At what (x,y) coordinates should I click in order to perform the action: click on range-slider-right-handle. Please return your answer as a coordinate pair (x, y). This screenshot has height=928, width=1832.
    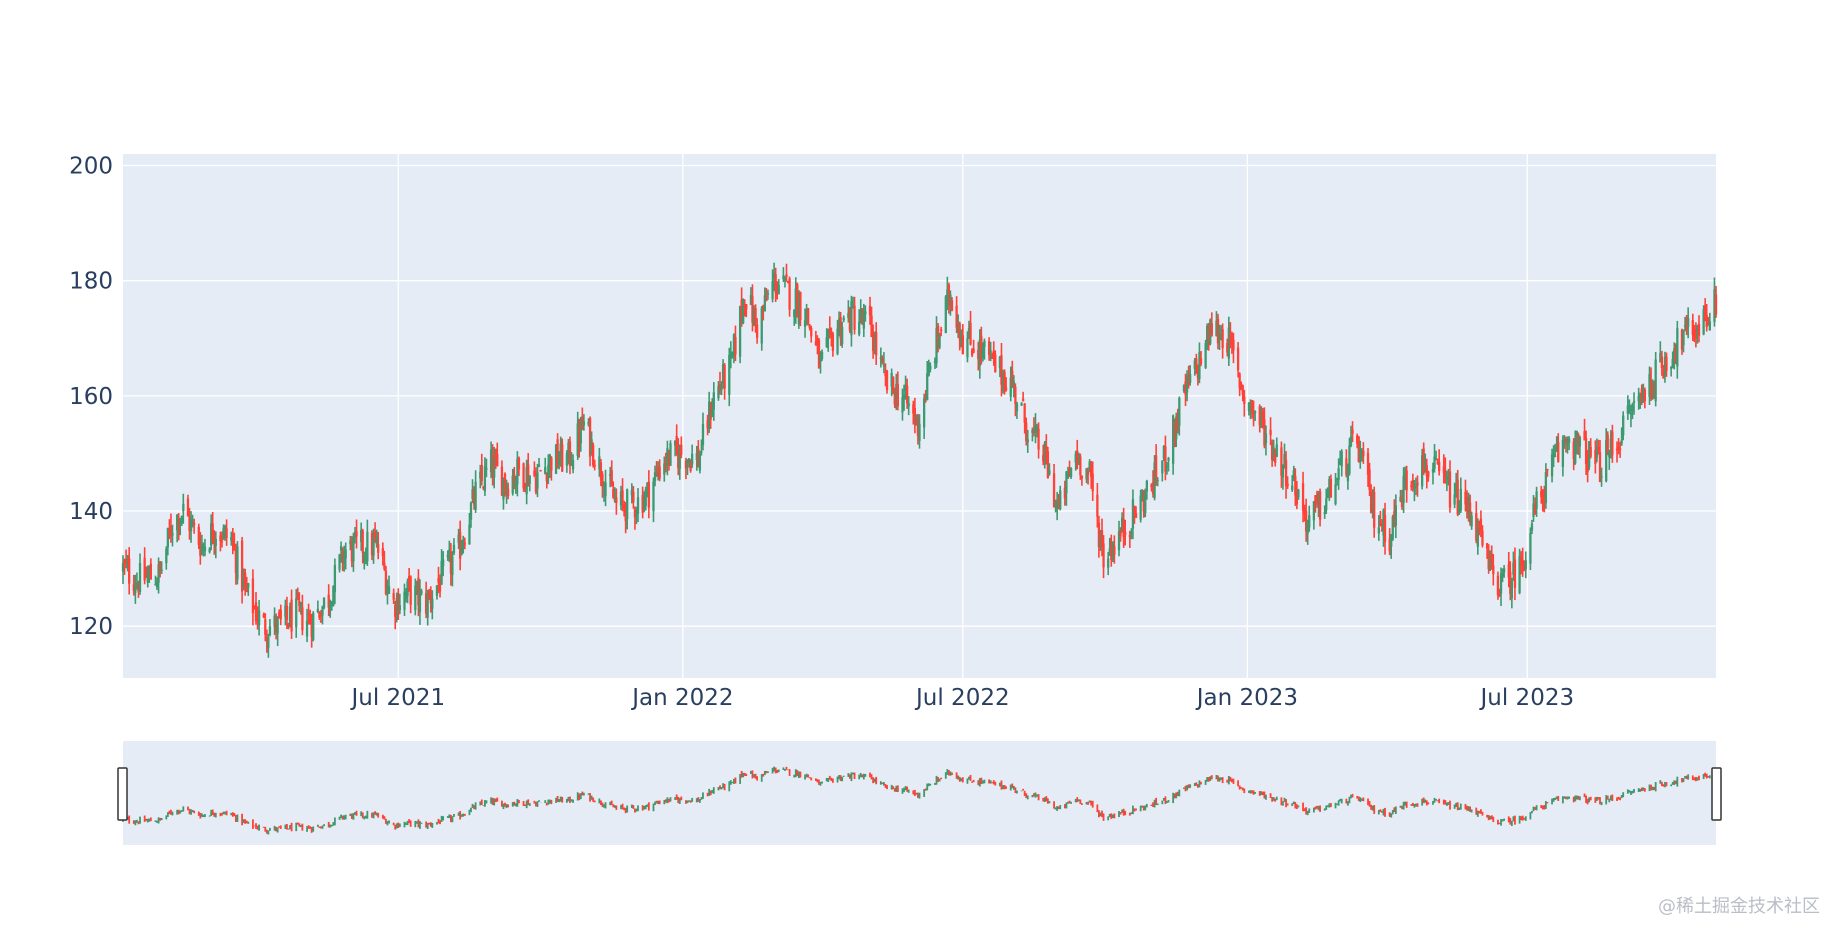
    Looking at the image, I should click on (1716, 794).